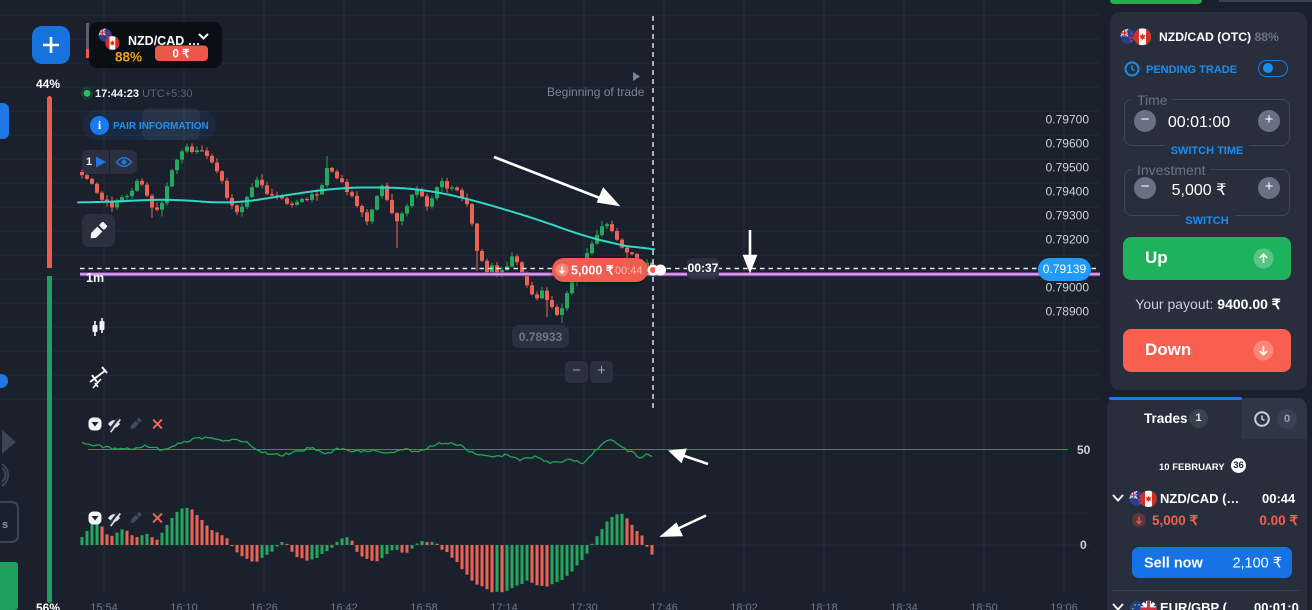 The width and height of the screenshot is (1312, 610). Describe the element at coordinates (584, 606) in the screenshot. I see `svg-text: 17:30` at that location.